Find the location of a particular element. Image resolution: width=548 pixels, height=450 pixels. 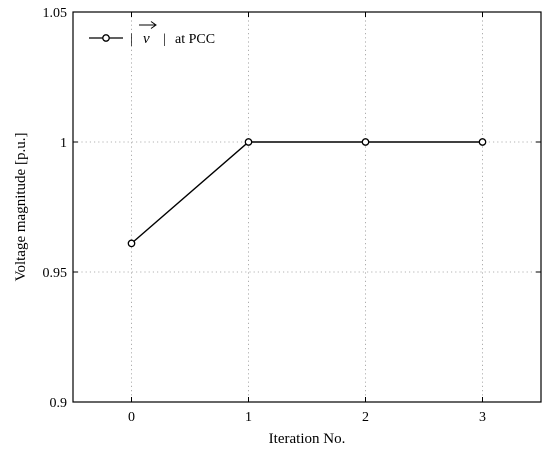

x-tick-label: 3 is located at coordinates (482, 417).